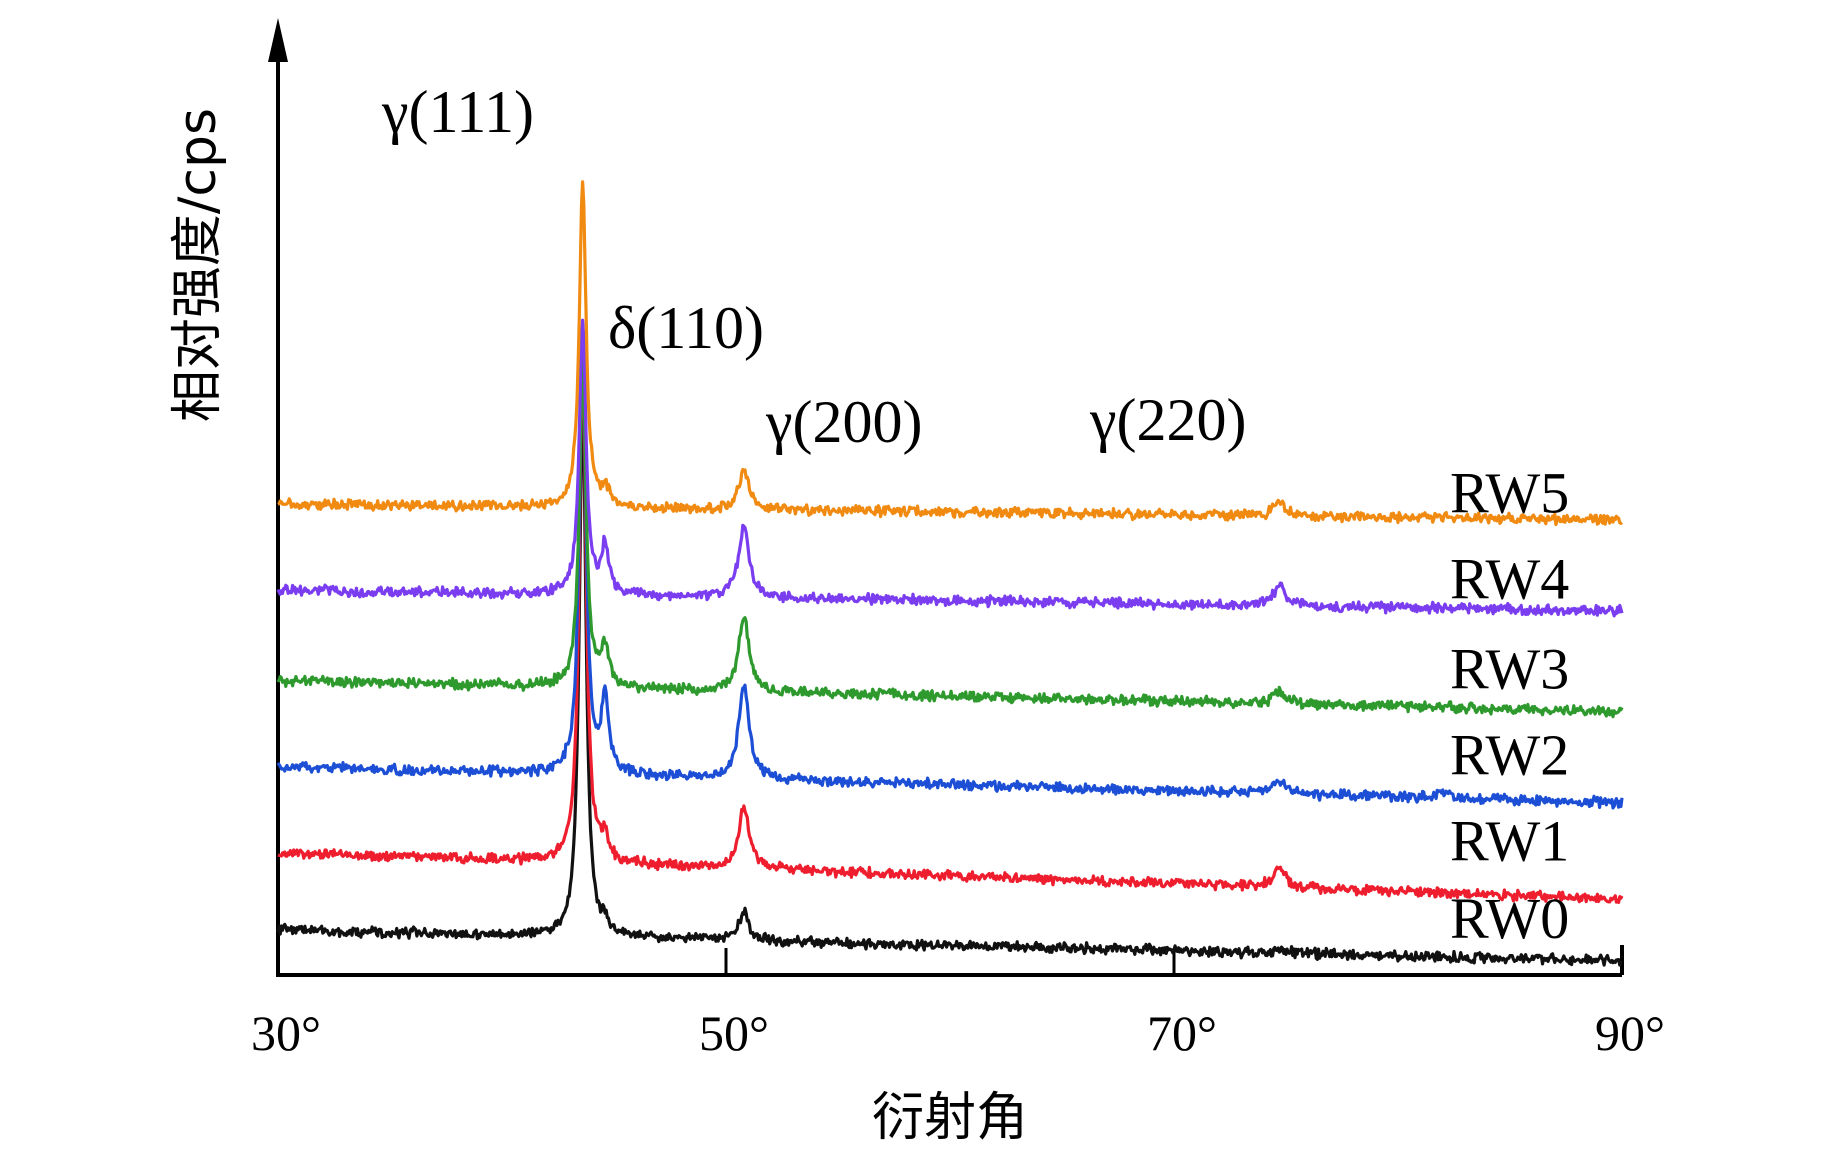  Describe the element at coordinates (686, 328) in the screenshot. I see `peak-label: δ(110)` at that location.